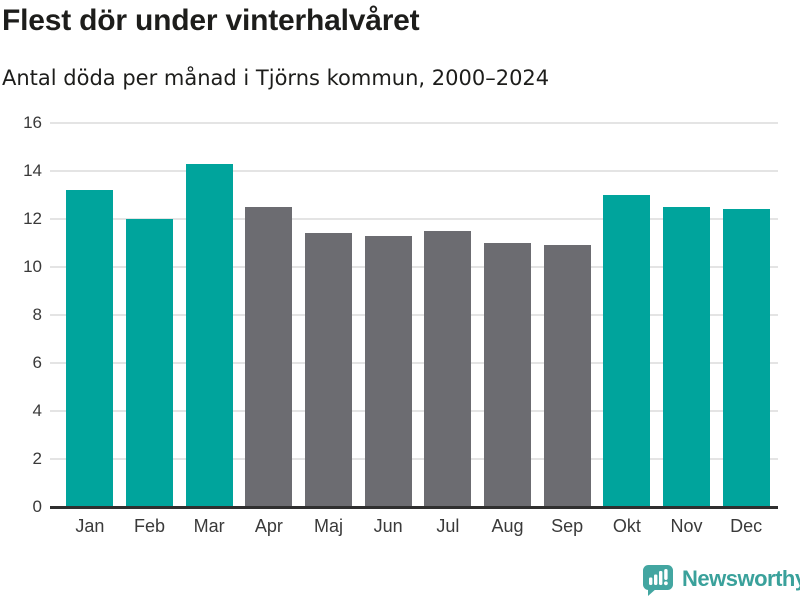 This screenshot has height=600, width=800. Describe the element at coordinates (328, 370) in the screenshot. I see `bar-maj` at that location.